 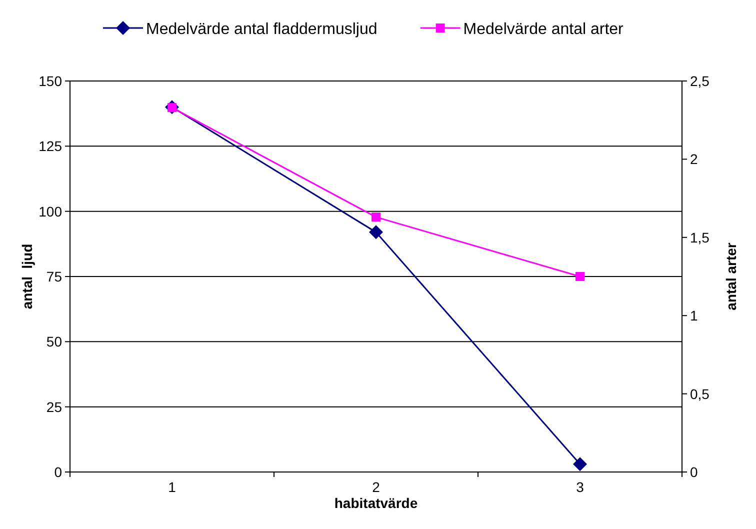 What do you see at coordinates (54, 276) in the screenshot?
I see `y-tick-label: 75` at bounding box center [54, 276].